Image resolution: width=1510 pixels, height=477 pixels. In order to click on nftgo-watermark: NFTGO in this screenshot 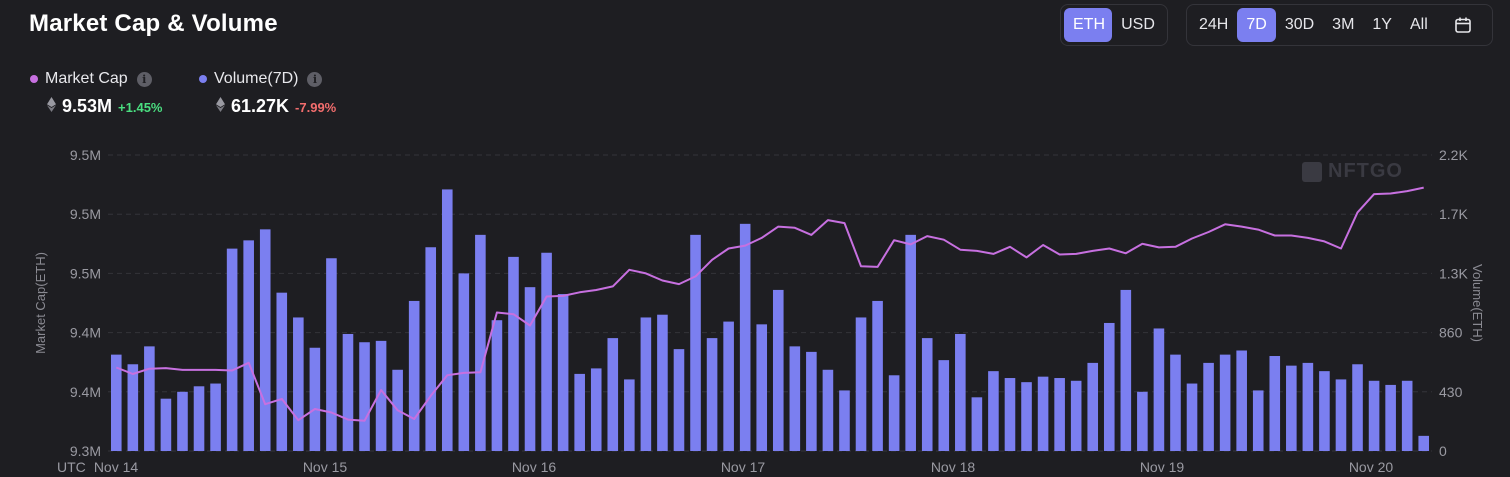, I will do `click(1352, 171)`.